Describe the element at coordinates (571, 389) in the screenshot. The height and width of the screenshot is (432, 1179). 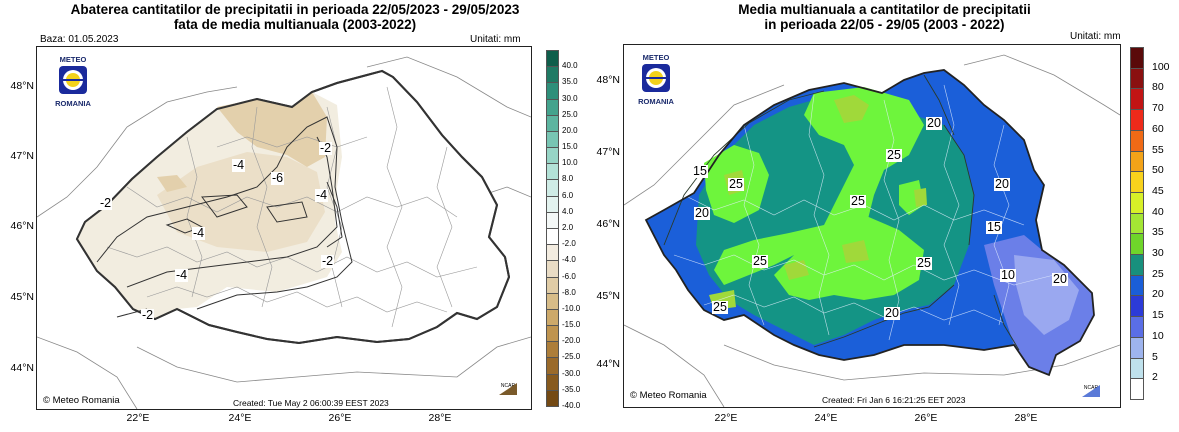
I see `colorbar-label: -35.0` at that location.